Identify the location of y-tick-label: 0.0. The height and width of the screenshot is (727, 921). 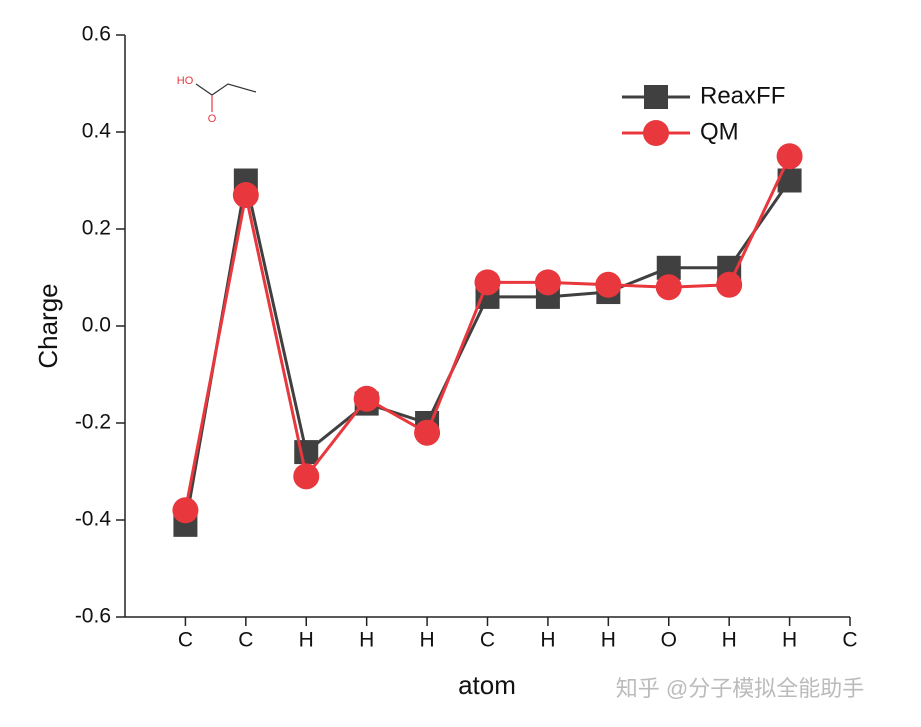
(96, 325).